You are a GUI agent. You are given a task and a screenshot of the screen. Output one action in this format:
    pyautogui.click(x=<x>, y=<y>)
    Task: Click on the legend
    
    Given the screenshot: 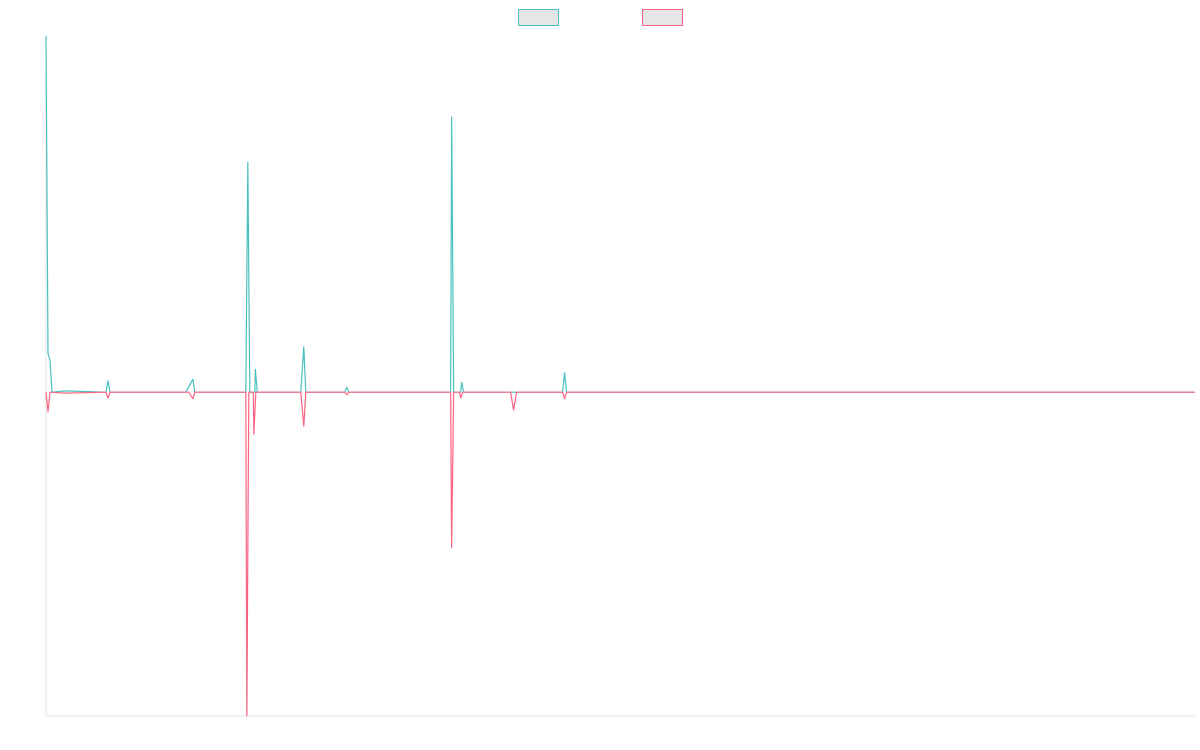 What is the action you would take?
    pyautogui.click(x=600, y=17)
    